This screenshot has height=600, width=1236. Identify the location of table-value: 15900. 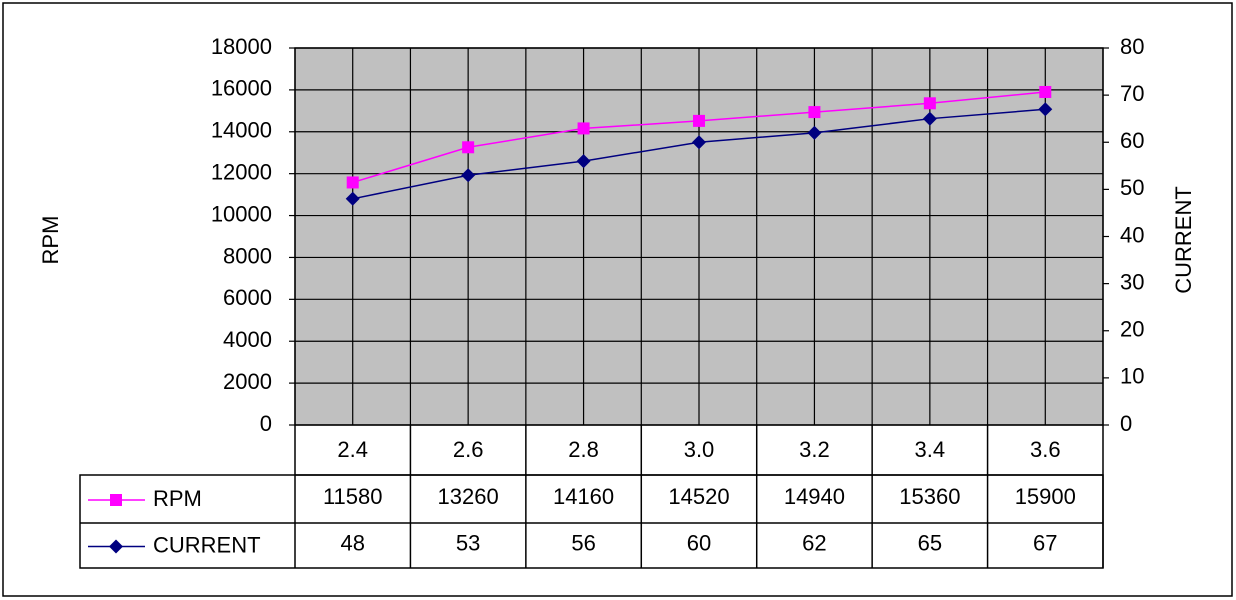
(1045, 496).